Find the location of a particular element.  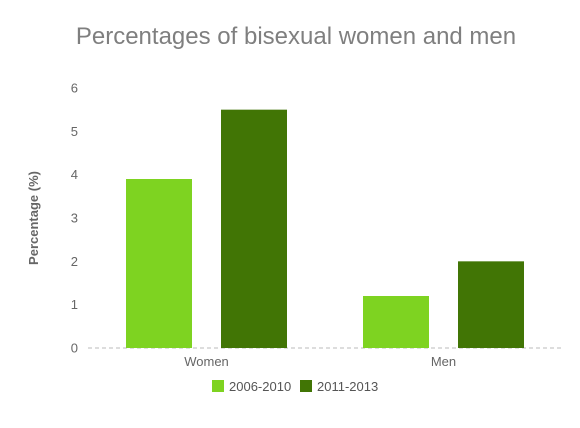

bar-men-2011-2013 is located at coordinates (491, 304).